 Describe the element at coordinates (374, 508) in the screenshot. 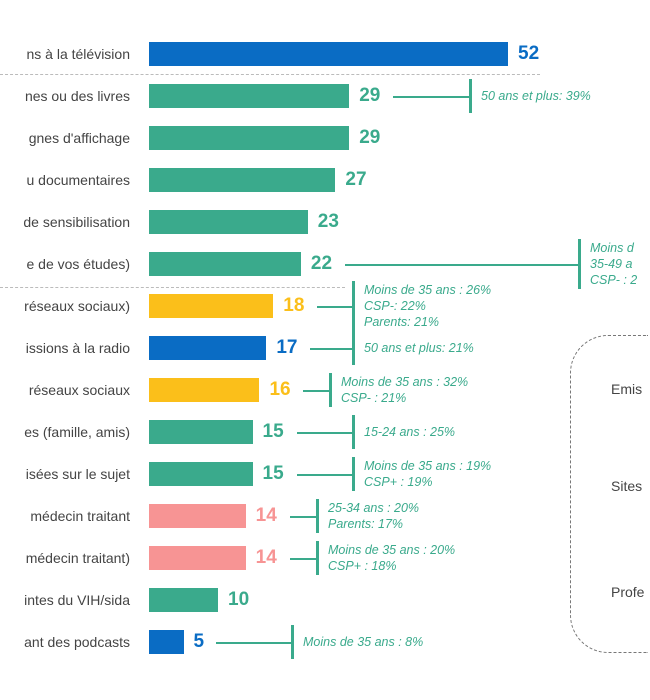

I see `annotation-text: 25-34 ans : 20%` at that location.